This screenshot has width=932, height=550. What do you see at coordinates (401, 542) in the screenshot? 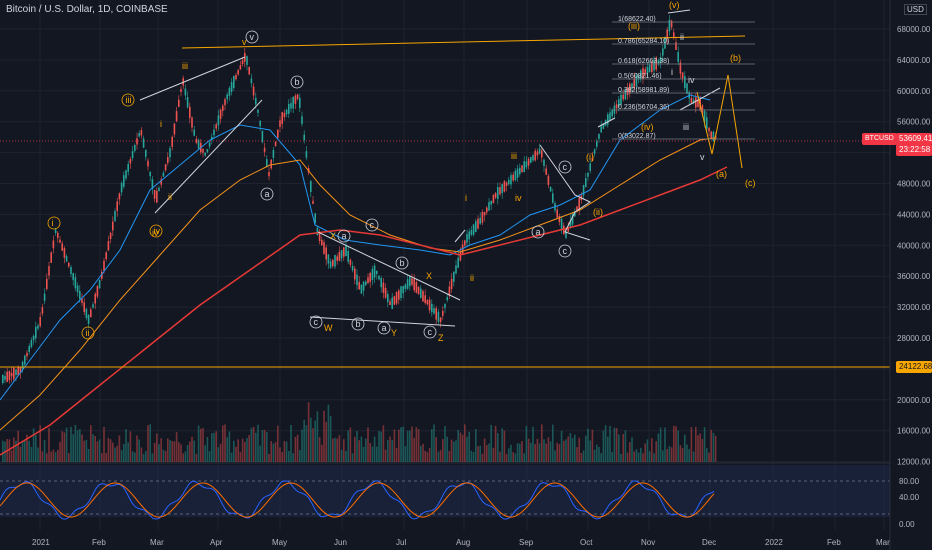
I see `time-tick-label: Jul` at bounding box center [401, 542].